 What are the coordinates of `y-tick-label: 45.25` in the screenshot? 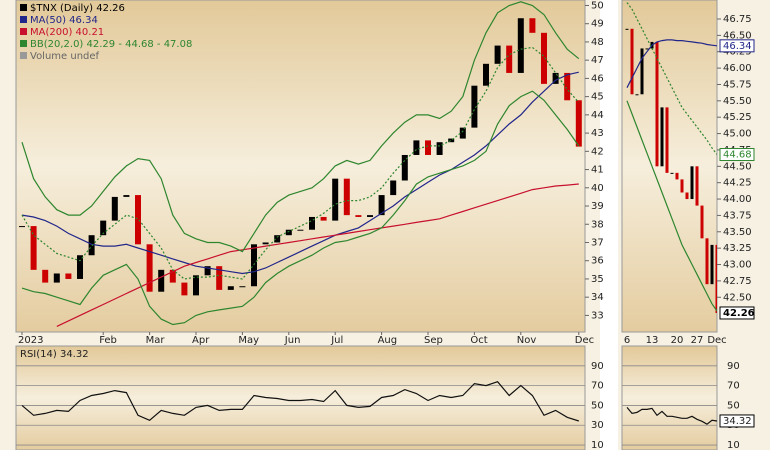 It's located at (737, 117).